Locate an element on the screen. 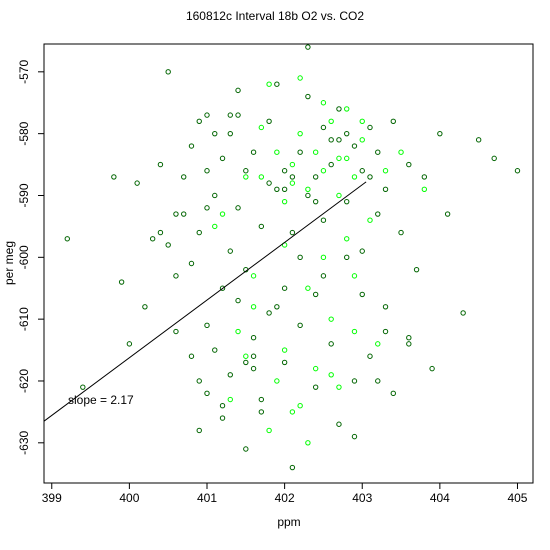 This screenshot has width=550, height=550. y-tick-label-3: -600 is located at coordinates (24, 257).